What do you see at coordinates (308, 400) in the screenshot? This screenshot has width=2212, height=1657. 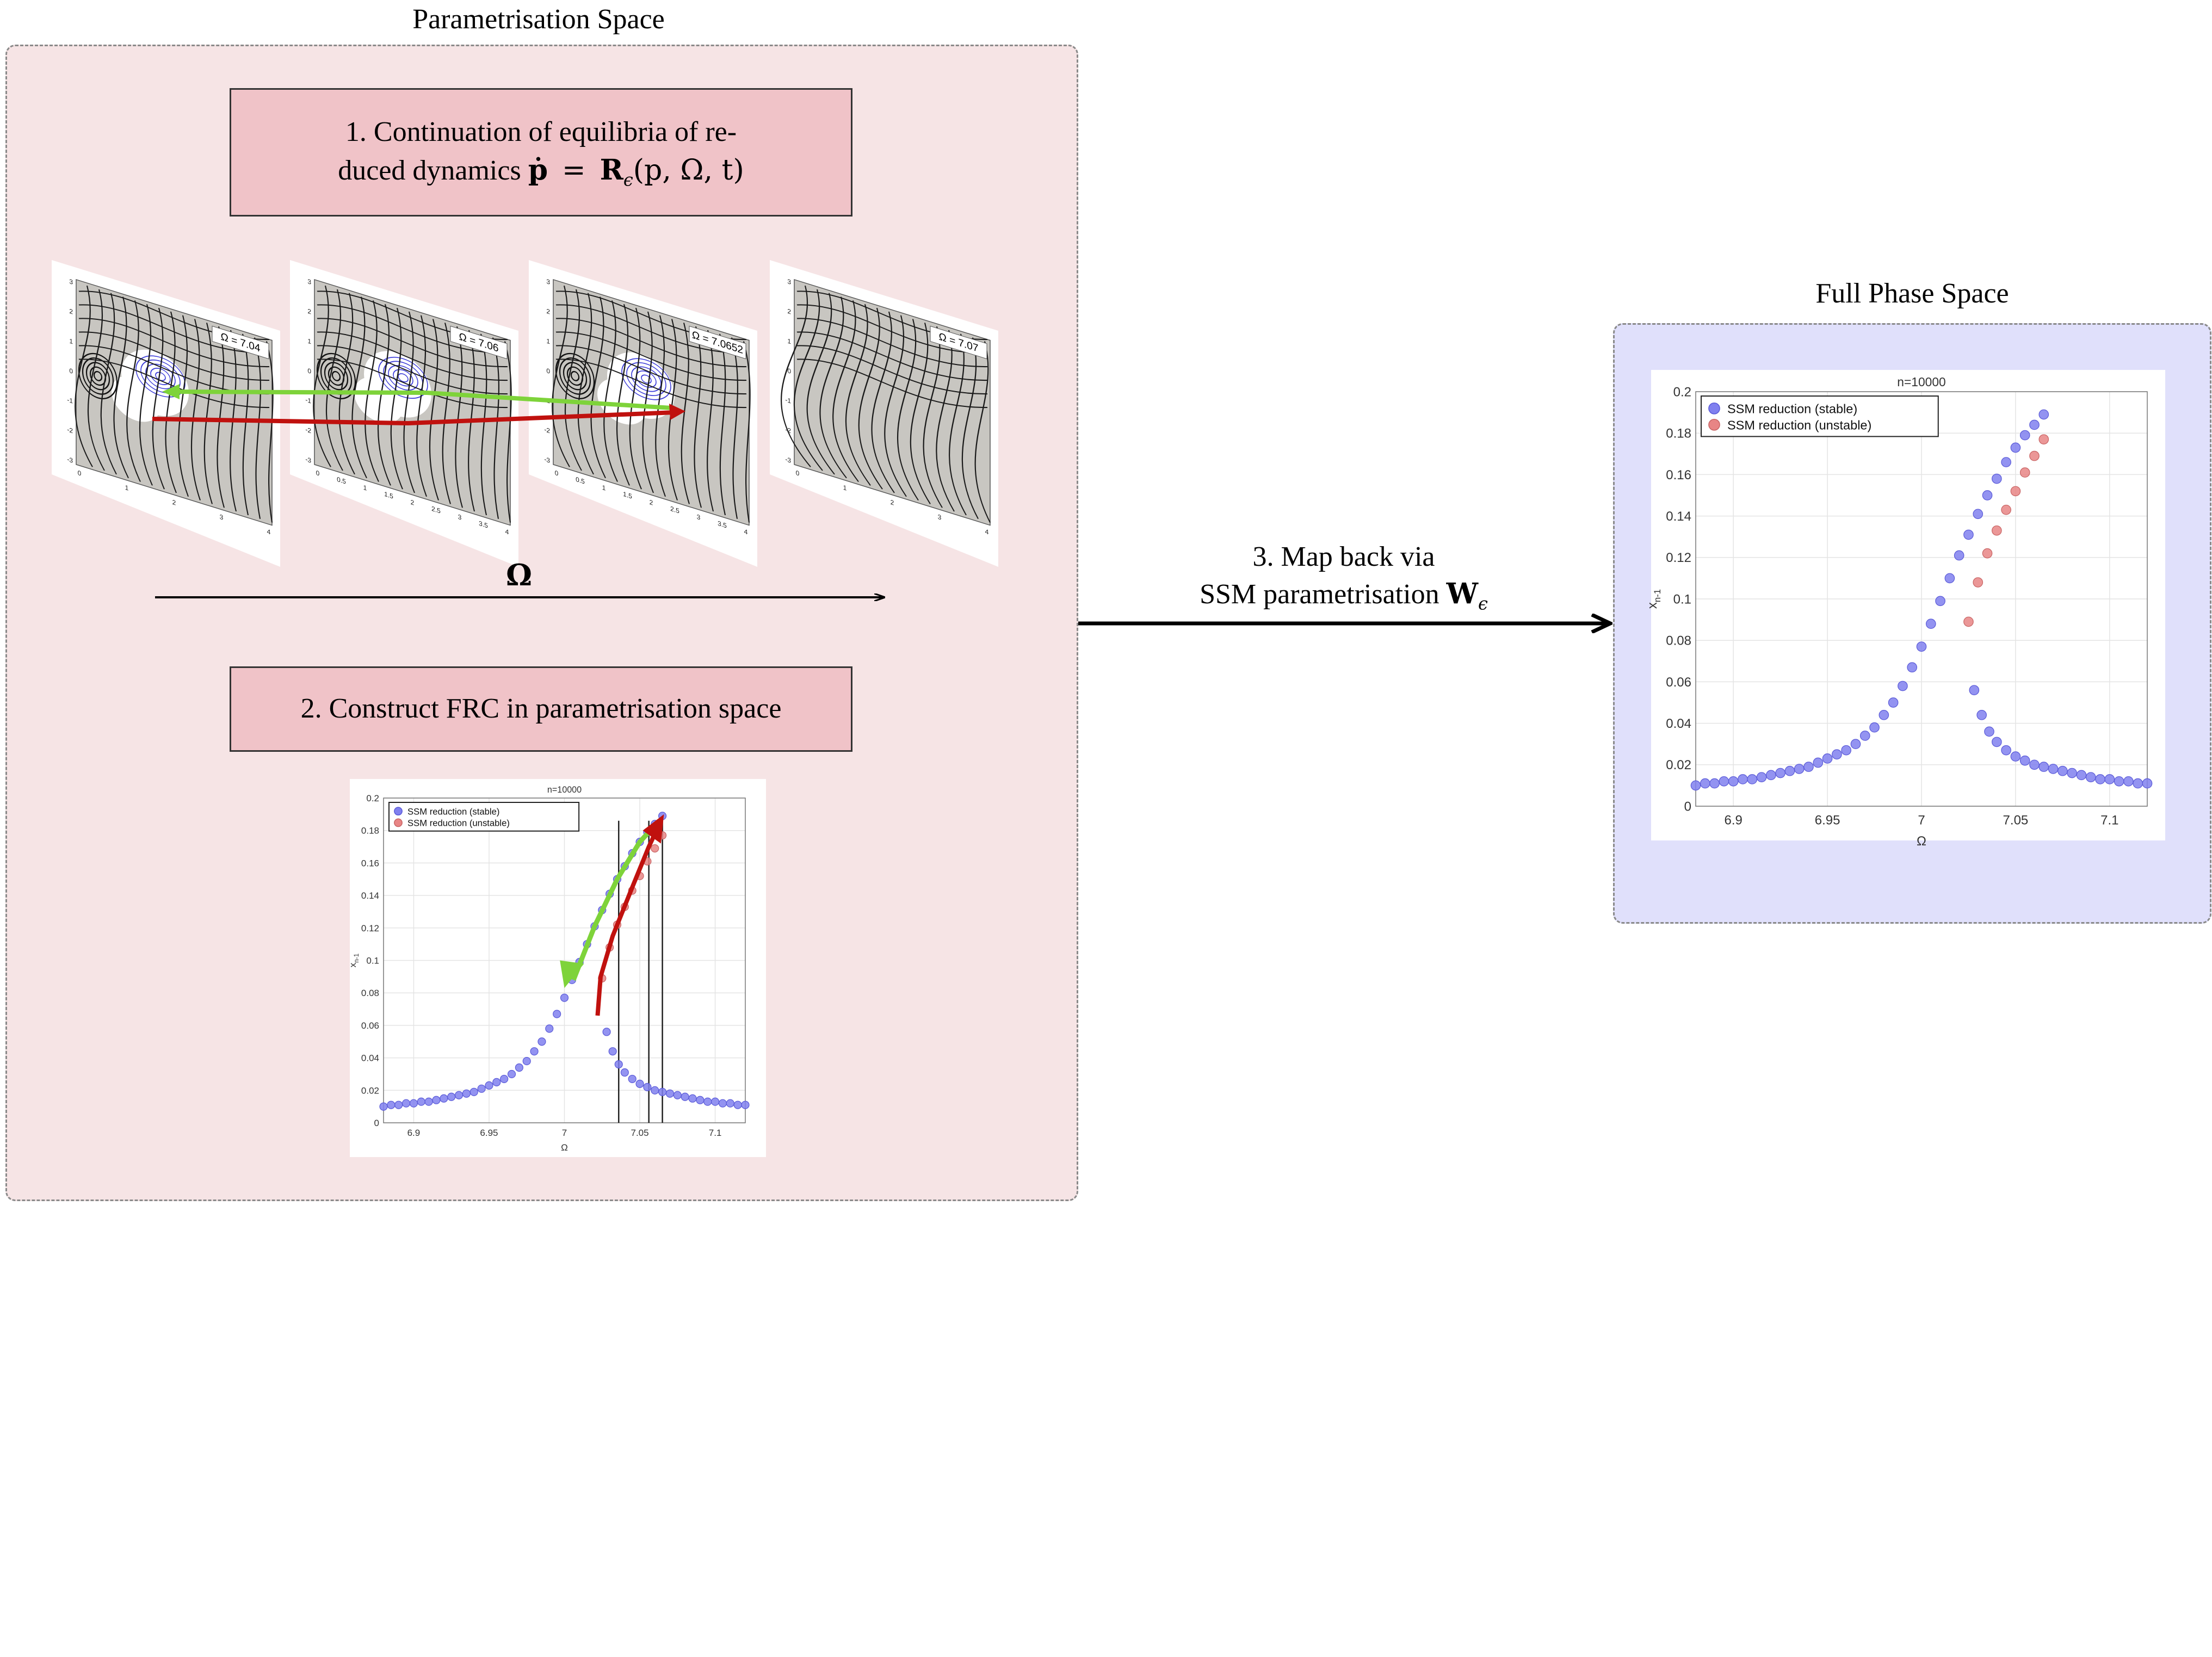 I see `portrait-y-tick: -1` at bounding box center [308, 400].